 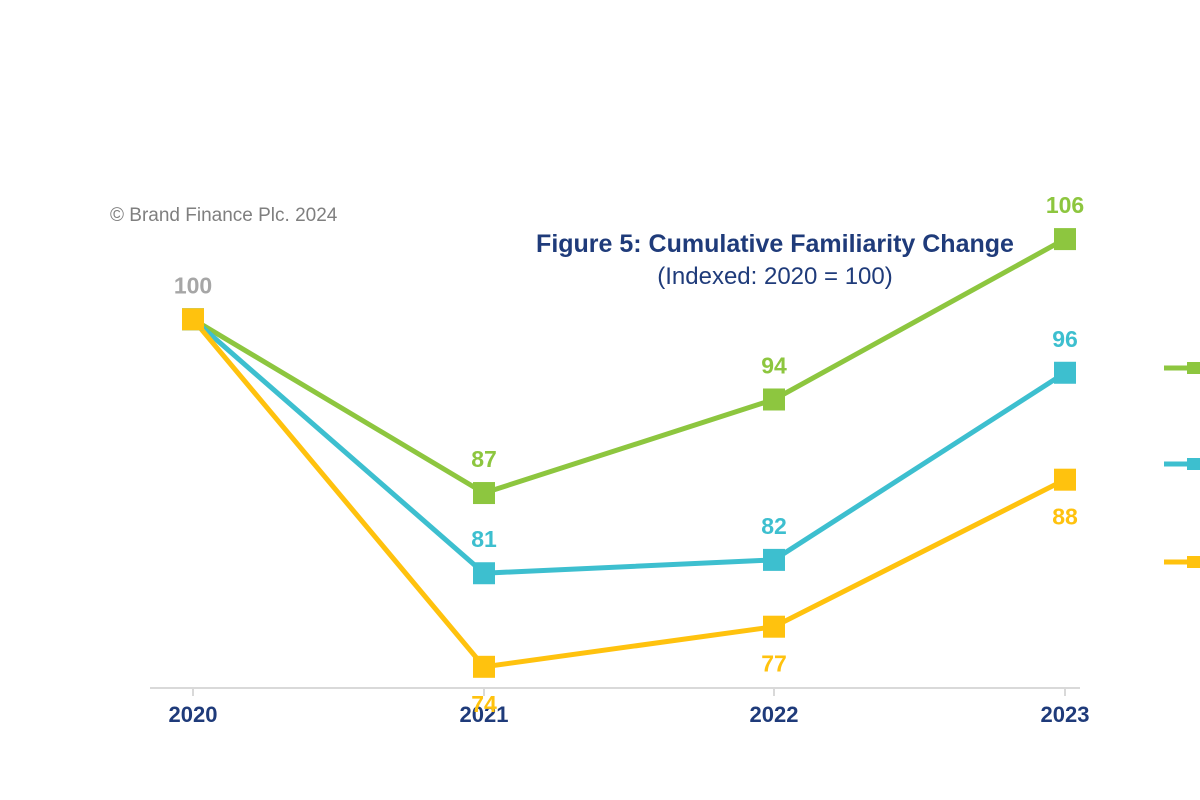 I want to click on data-label: 106, so click(x=1065, y=205).